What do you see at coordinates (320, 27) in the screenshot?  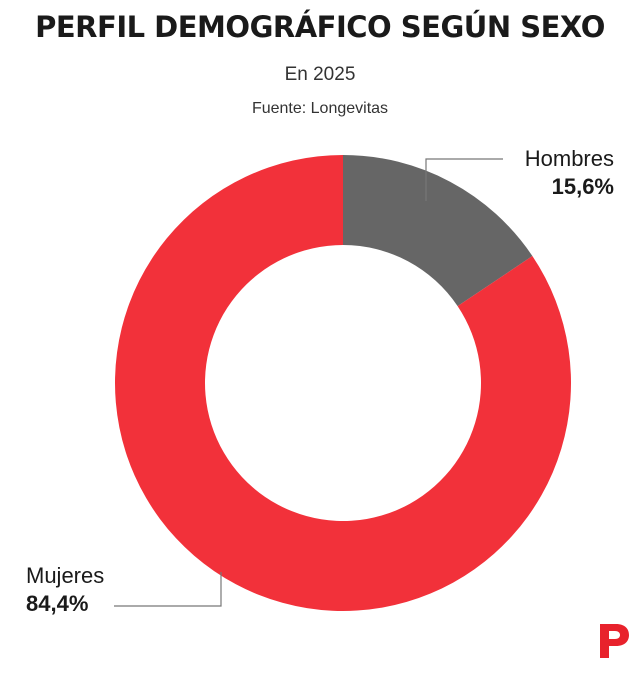 I see `chart-title: PERFIL DEMOGRÁFICO SEGÚN SEXO` at bounding box center [320, 27].